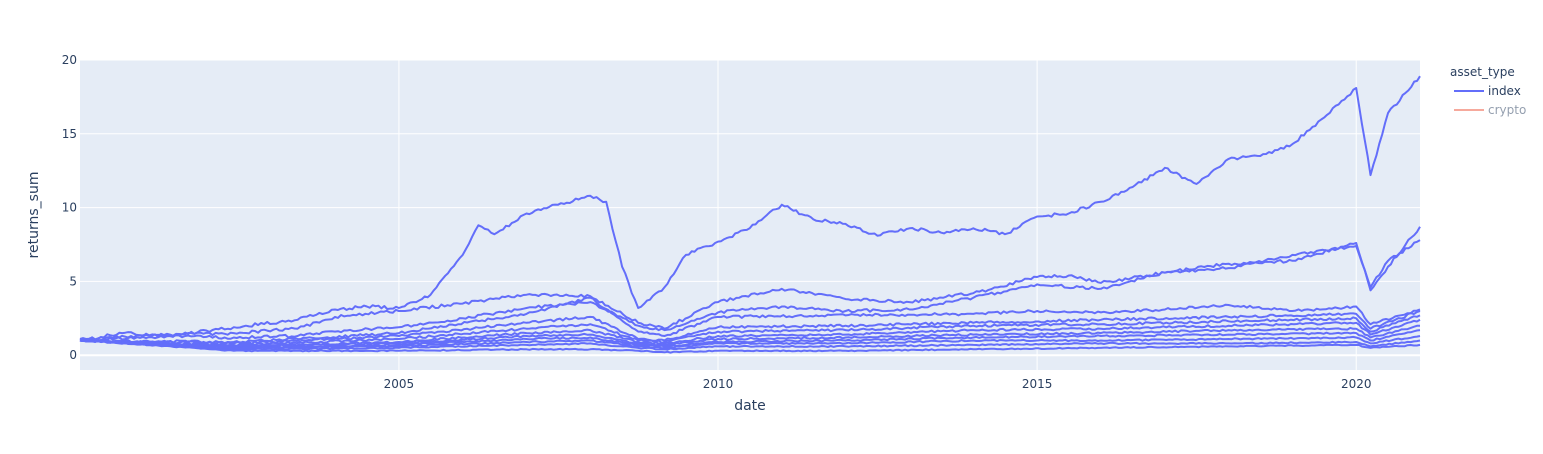  I want to click on y-axis-label: returns_sum, so click(34, 215).